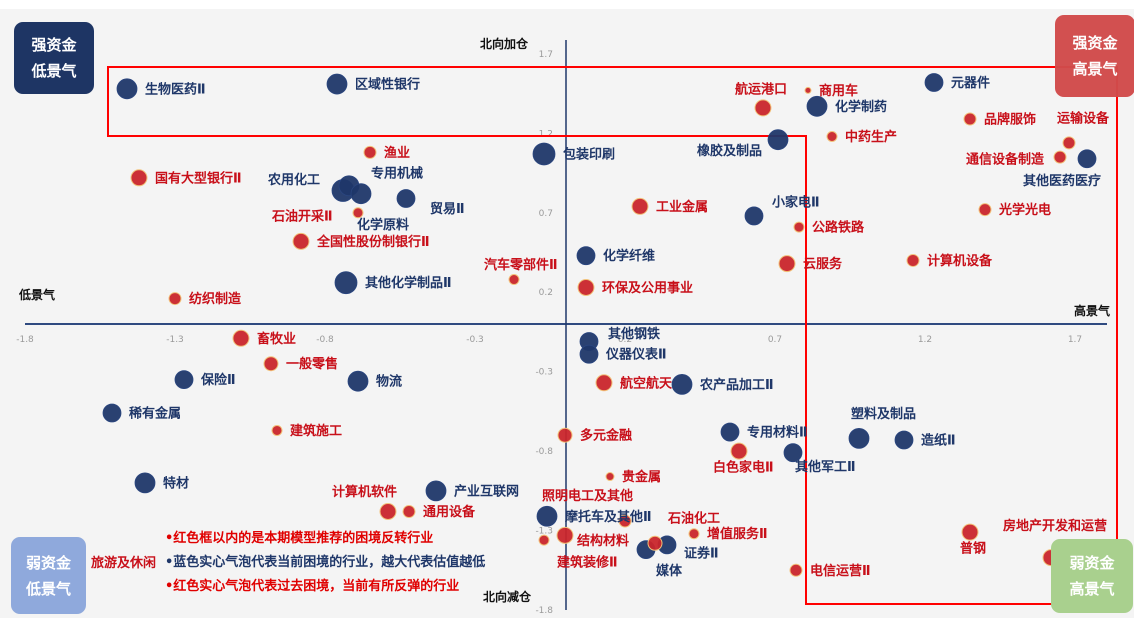 The width and height of the screenshot is (1134, 618). I want to click on bubble-label: 化学纤维, so click(629, 256).